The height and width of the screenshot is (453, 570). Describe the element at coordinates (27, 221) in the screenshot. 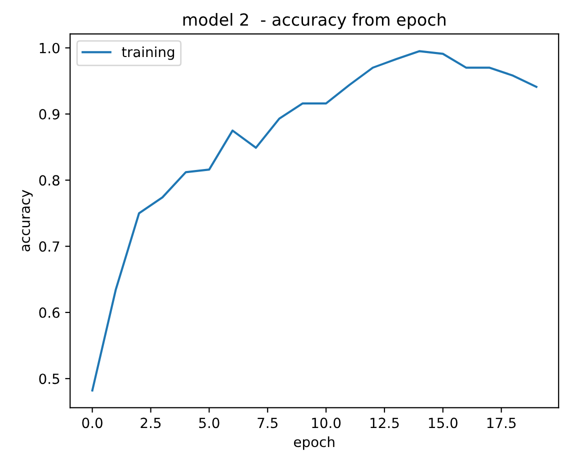

I see `y-axis-title: accuracy` at that location.